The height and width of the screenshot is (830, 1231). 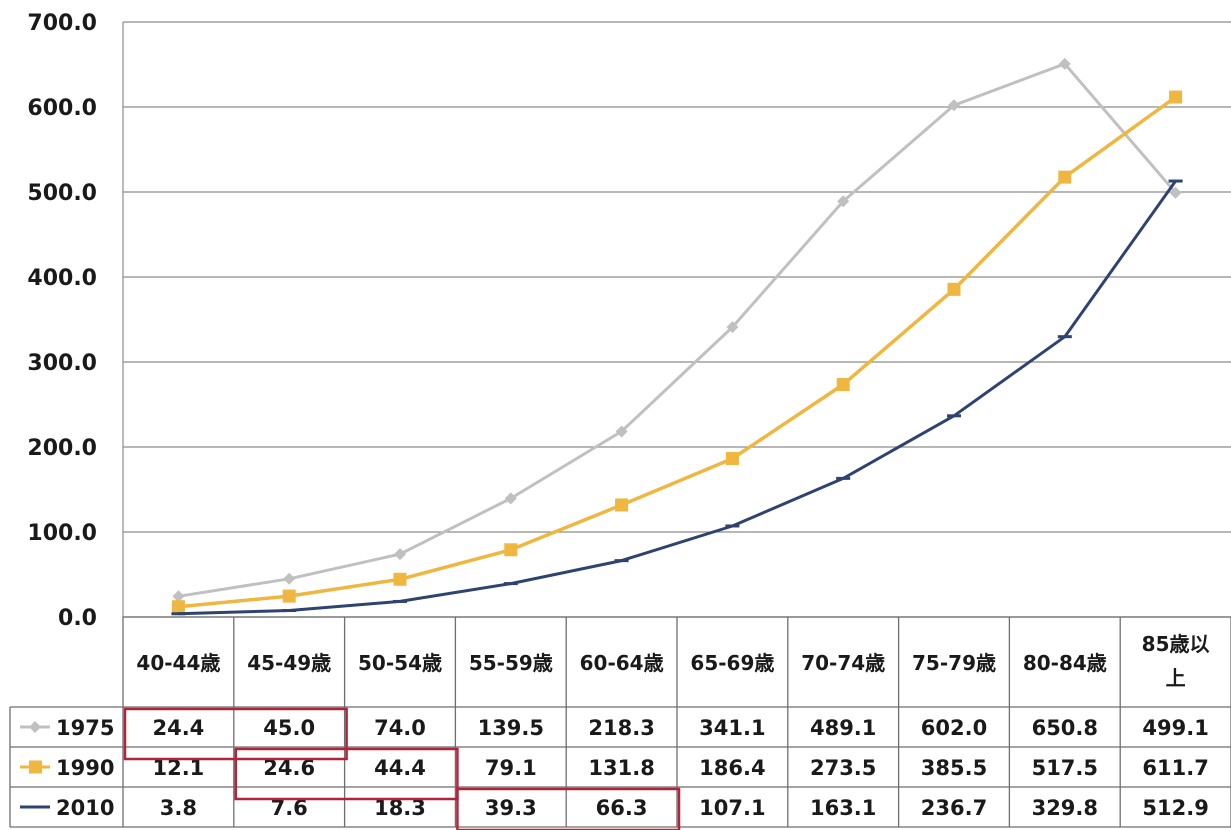 I want to click on table-cell-value: 66.3, so click(x=622, y=808).